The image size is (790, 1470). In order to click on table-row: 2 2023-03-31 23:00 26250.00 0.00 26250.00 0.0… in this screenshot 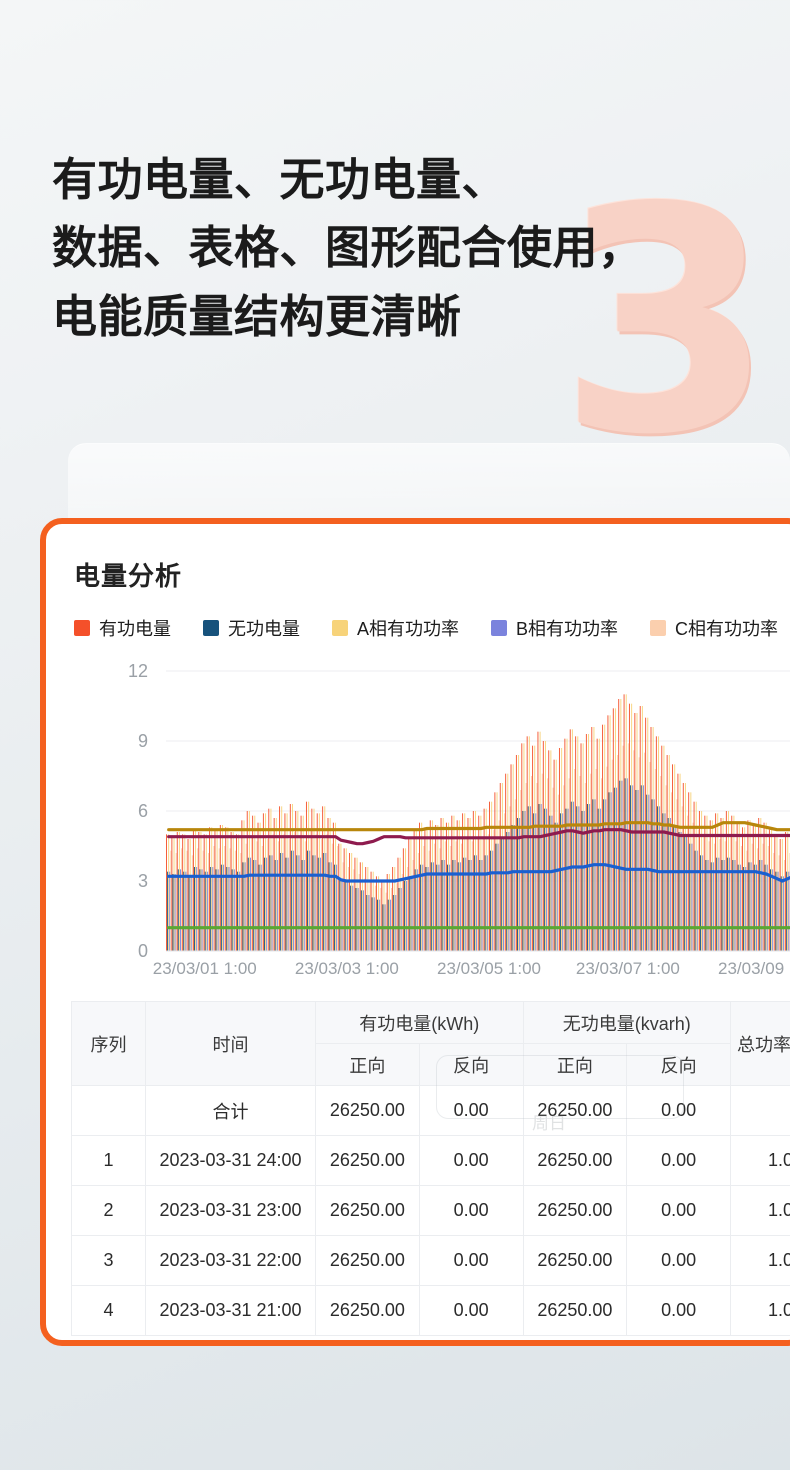, I will do `click(430, 1210)`.